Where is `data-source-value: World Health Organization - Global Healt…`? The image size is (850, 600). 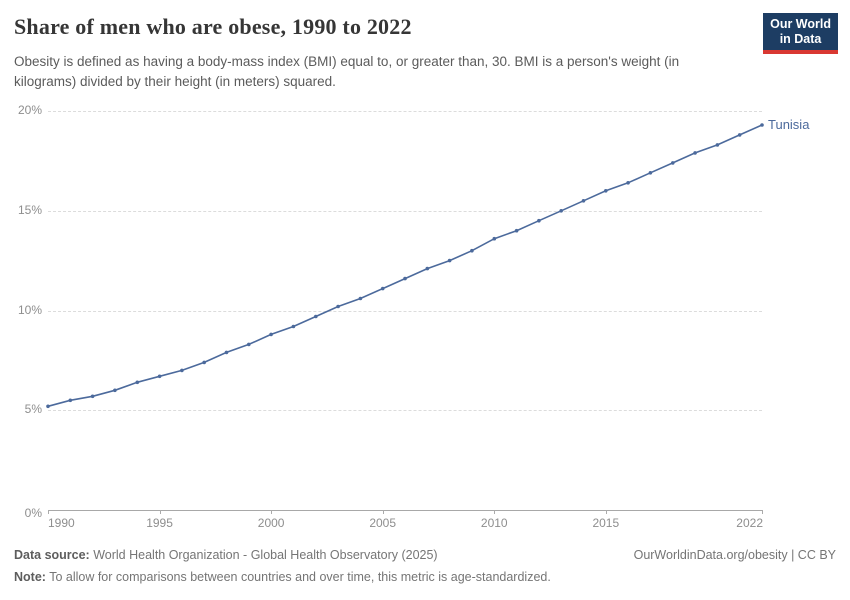
data-source-value: World Health Organization - Global Healt… is located at coordinates (265, 555).